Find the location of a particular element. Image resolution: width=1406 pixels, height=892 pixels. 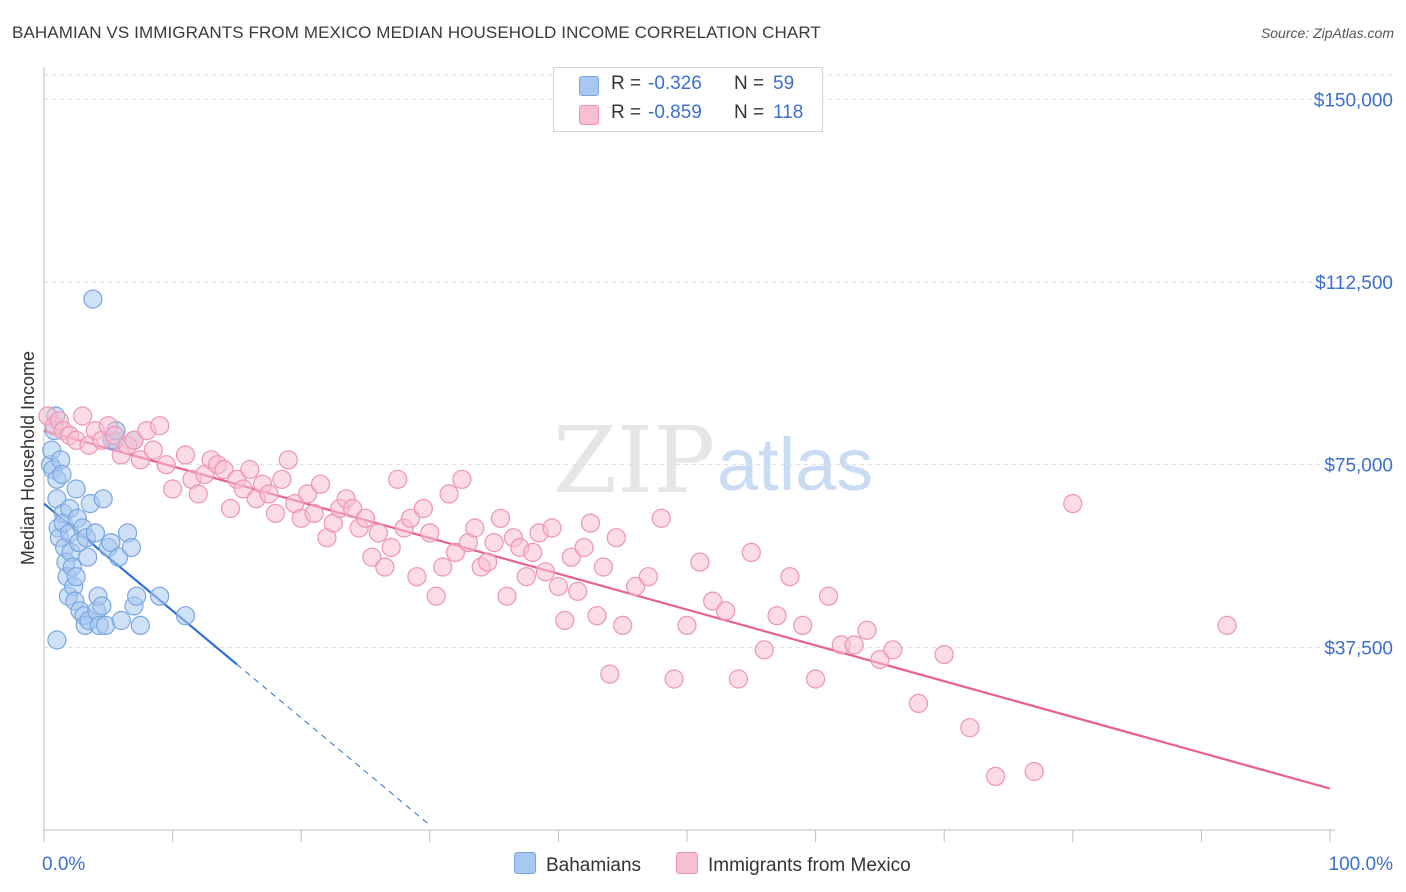

x-tick-label-min: 0.0% is located at coordinates (63, 864).